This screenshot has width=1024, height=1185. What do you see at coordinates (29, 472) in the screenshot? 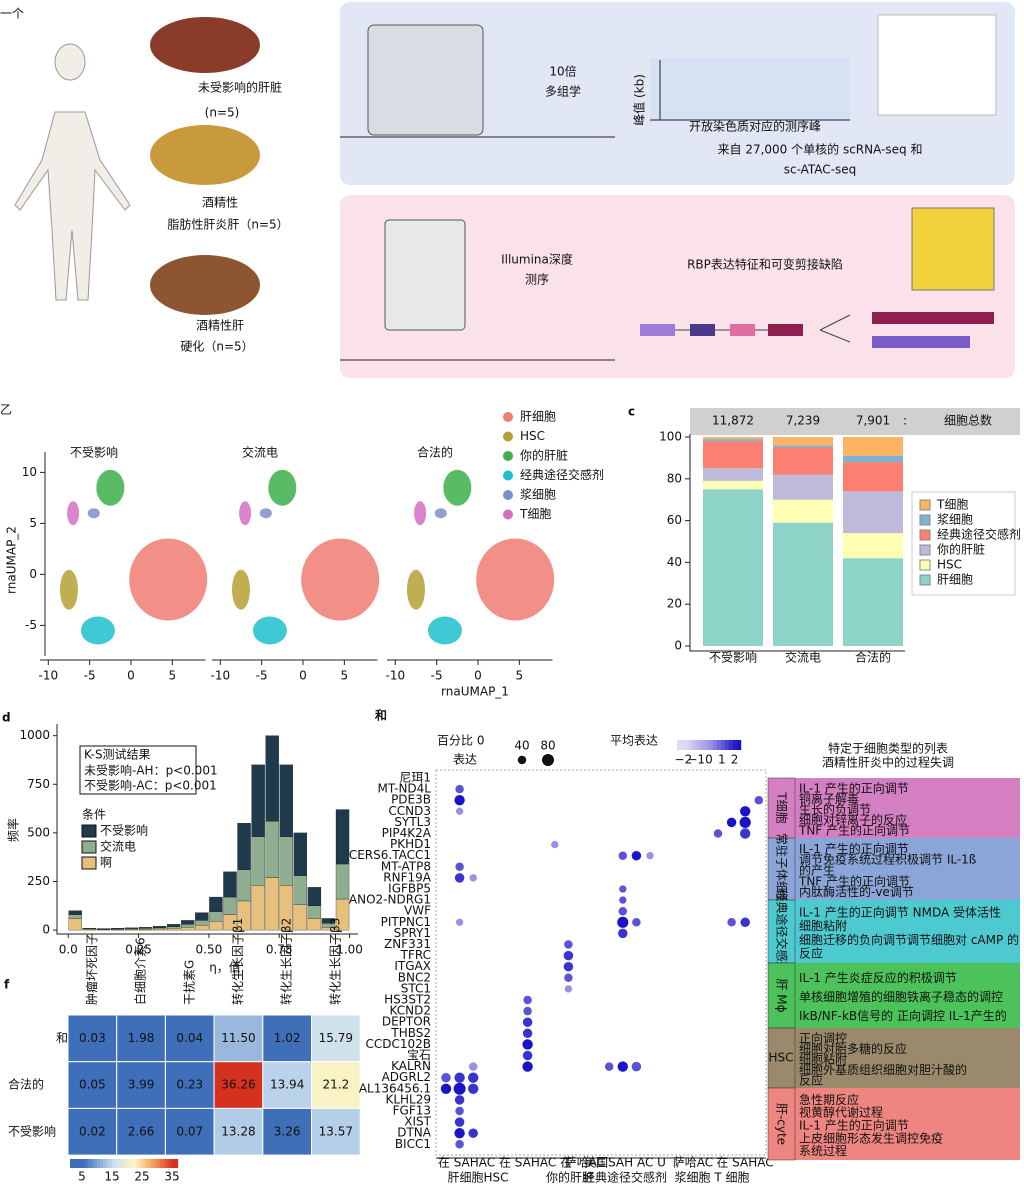
I see `y-tick-label: 10` at bounding box center [29, 472].